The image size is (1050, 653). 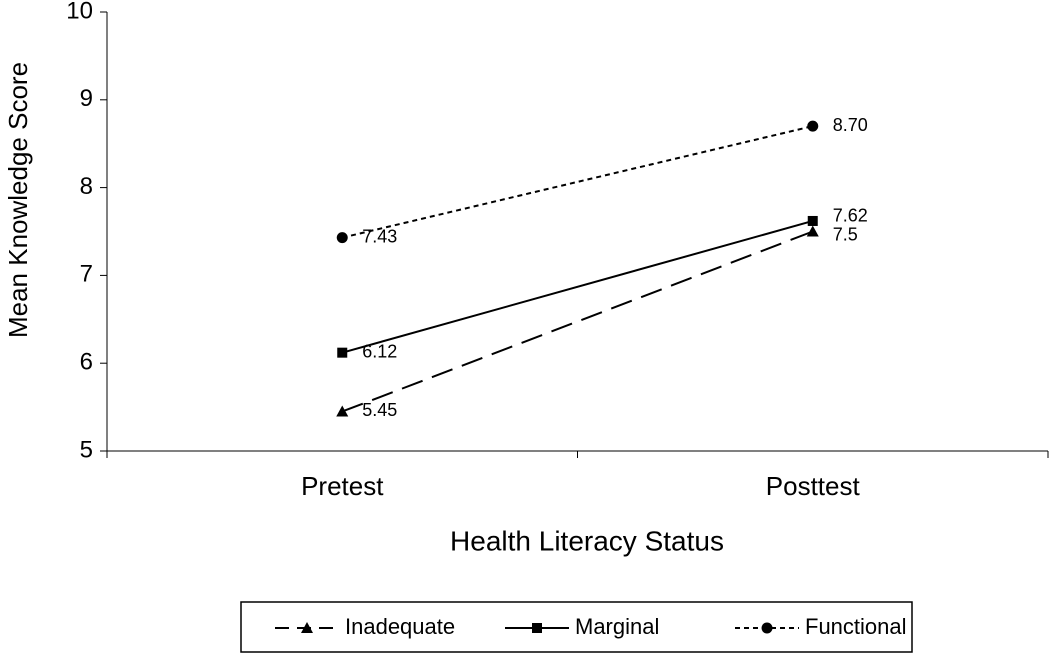 I want to click on data-label: 5.45, so click(x=379, y=410).